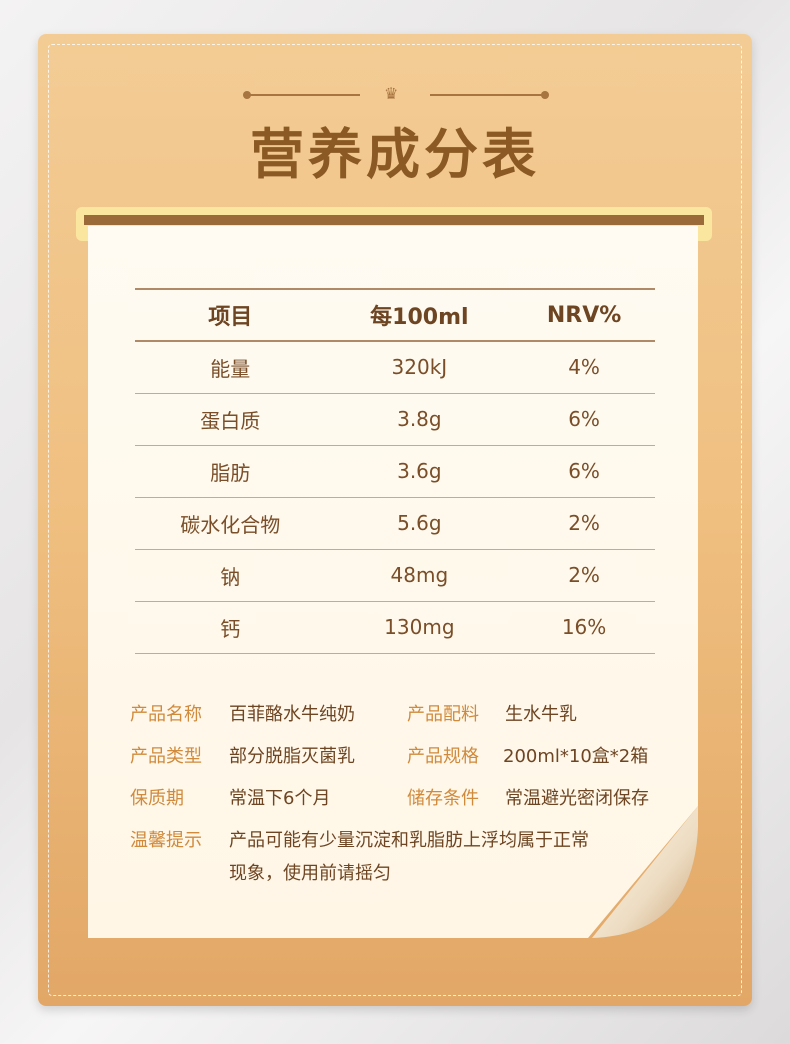  Describe the element at coordinates (419, 367) in the screenshot. I see `amount-cell: 320kJ` at that location.